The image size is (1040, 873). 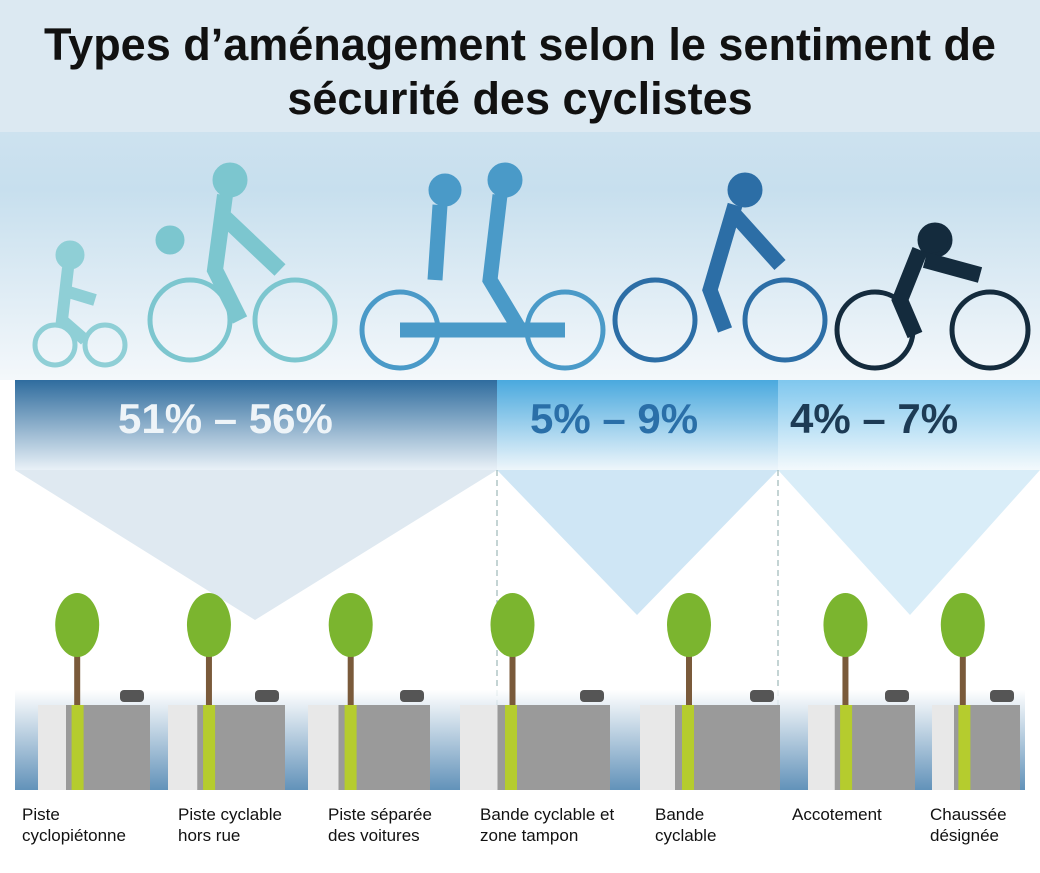 I want to click on percent-range: 4% – 7%, so click(x=874, y=418).